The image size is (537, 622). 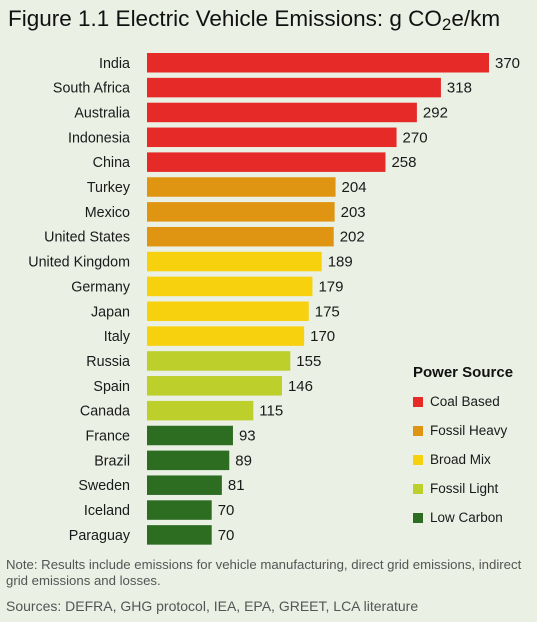 I want to click on legend-item-broad-mix: Broad Mix, so click(x=474, y=459).